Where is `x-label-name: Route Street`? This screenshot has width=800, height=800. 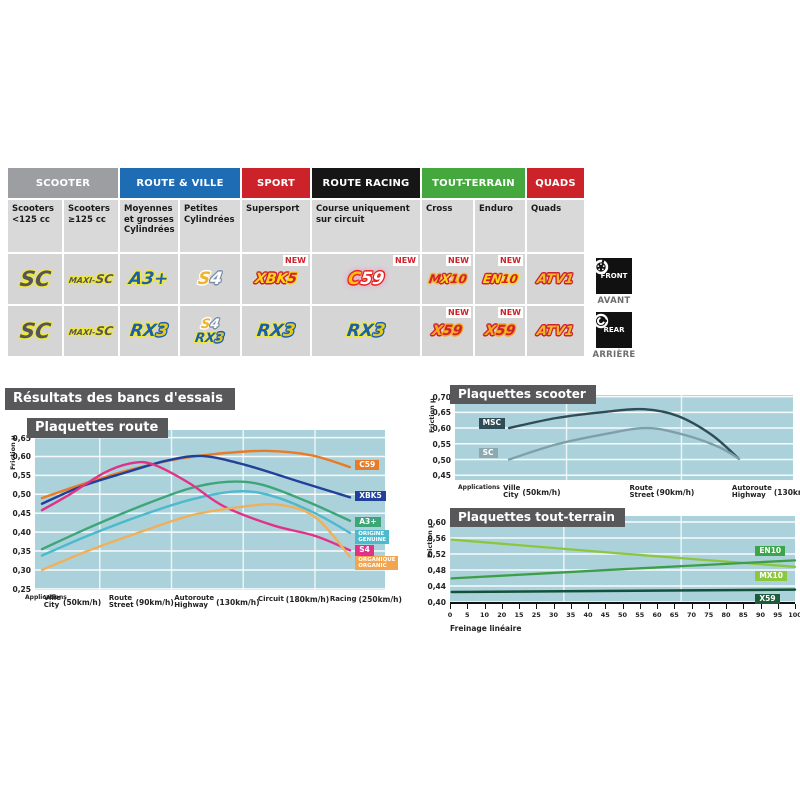
x-label-name: Route Street is located at coordinates (642, 492).